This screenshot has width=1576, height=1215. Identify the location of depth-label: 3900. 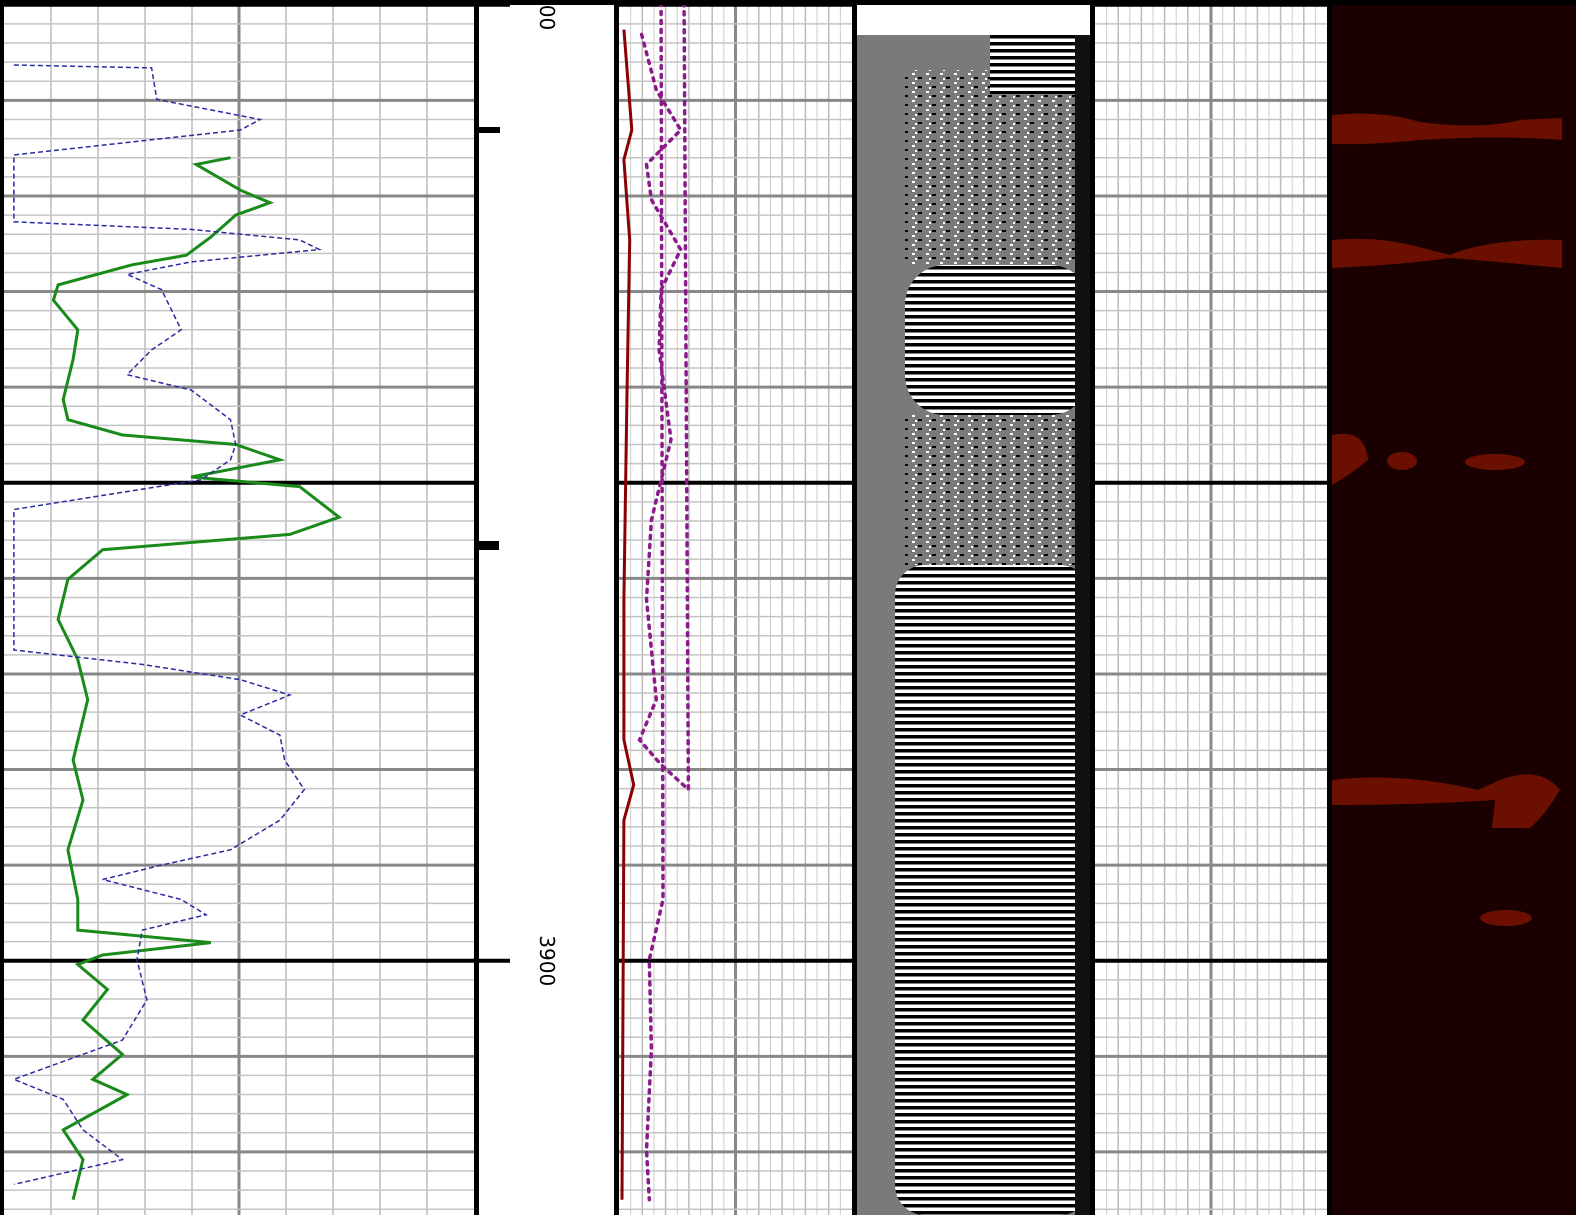
(547, 960).